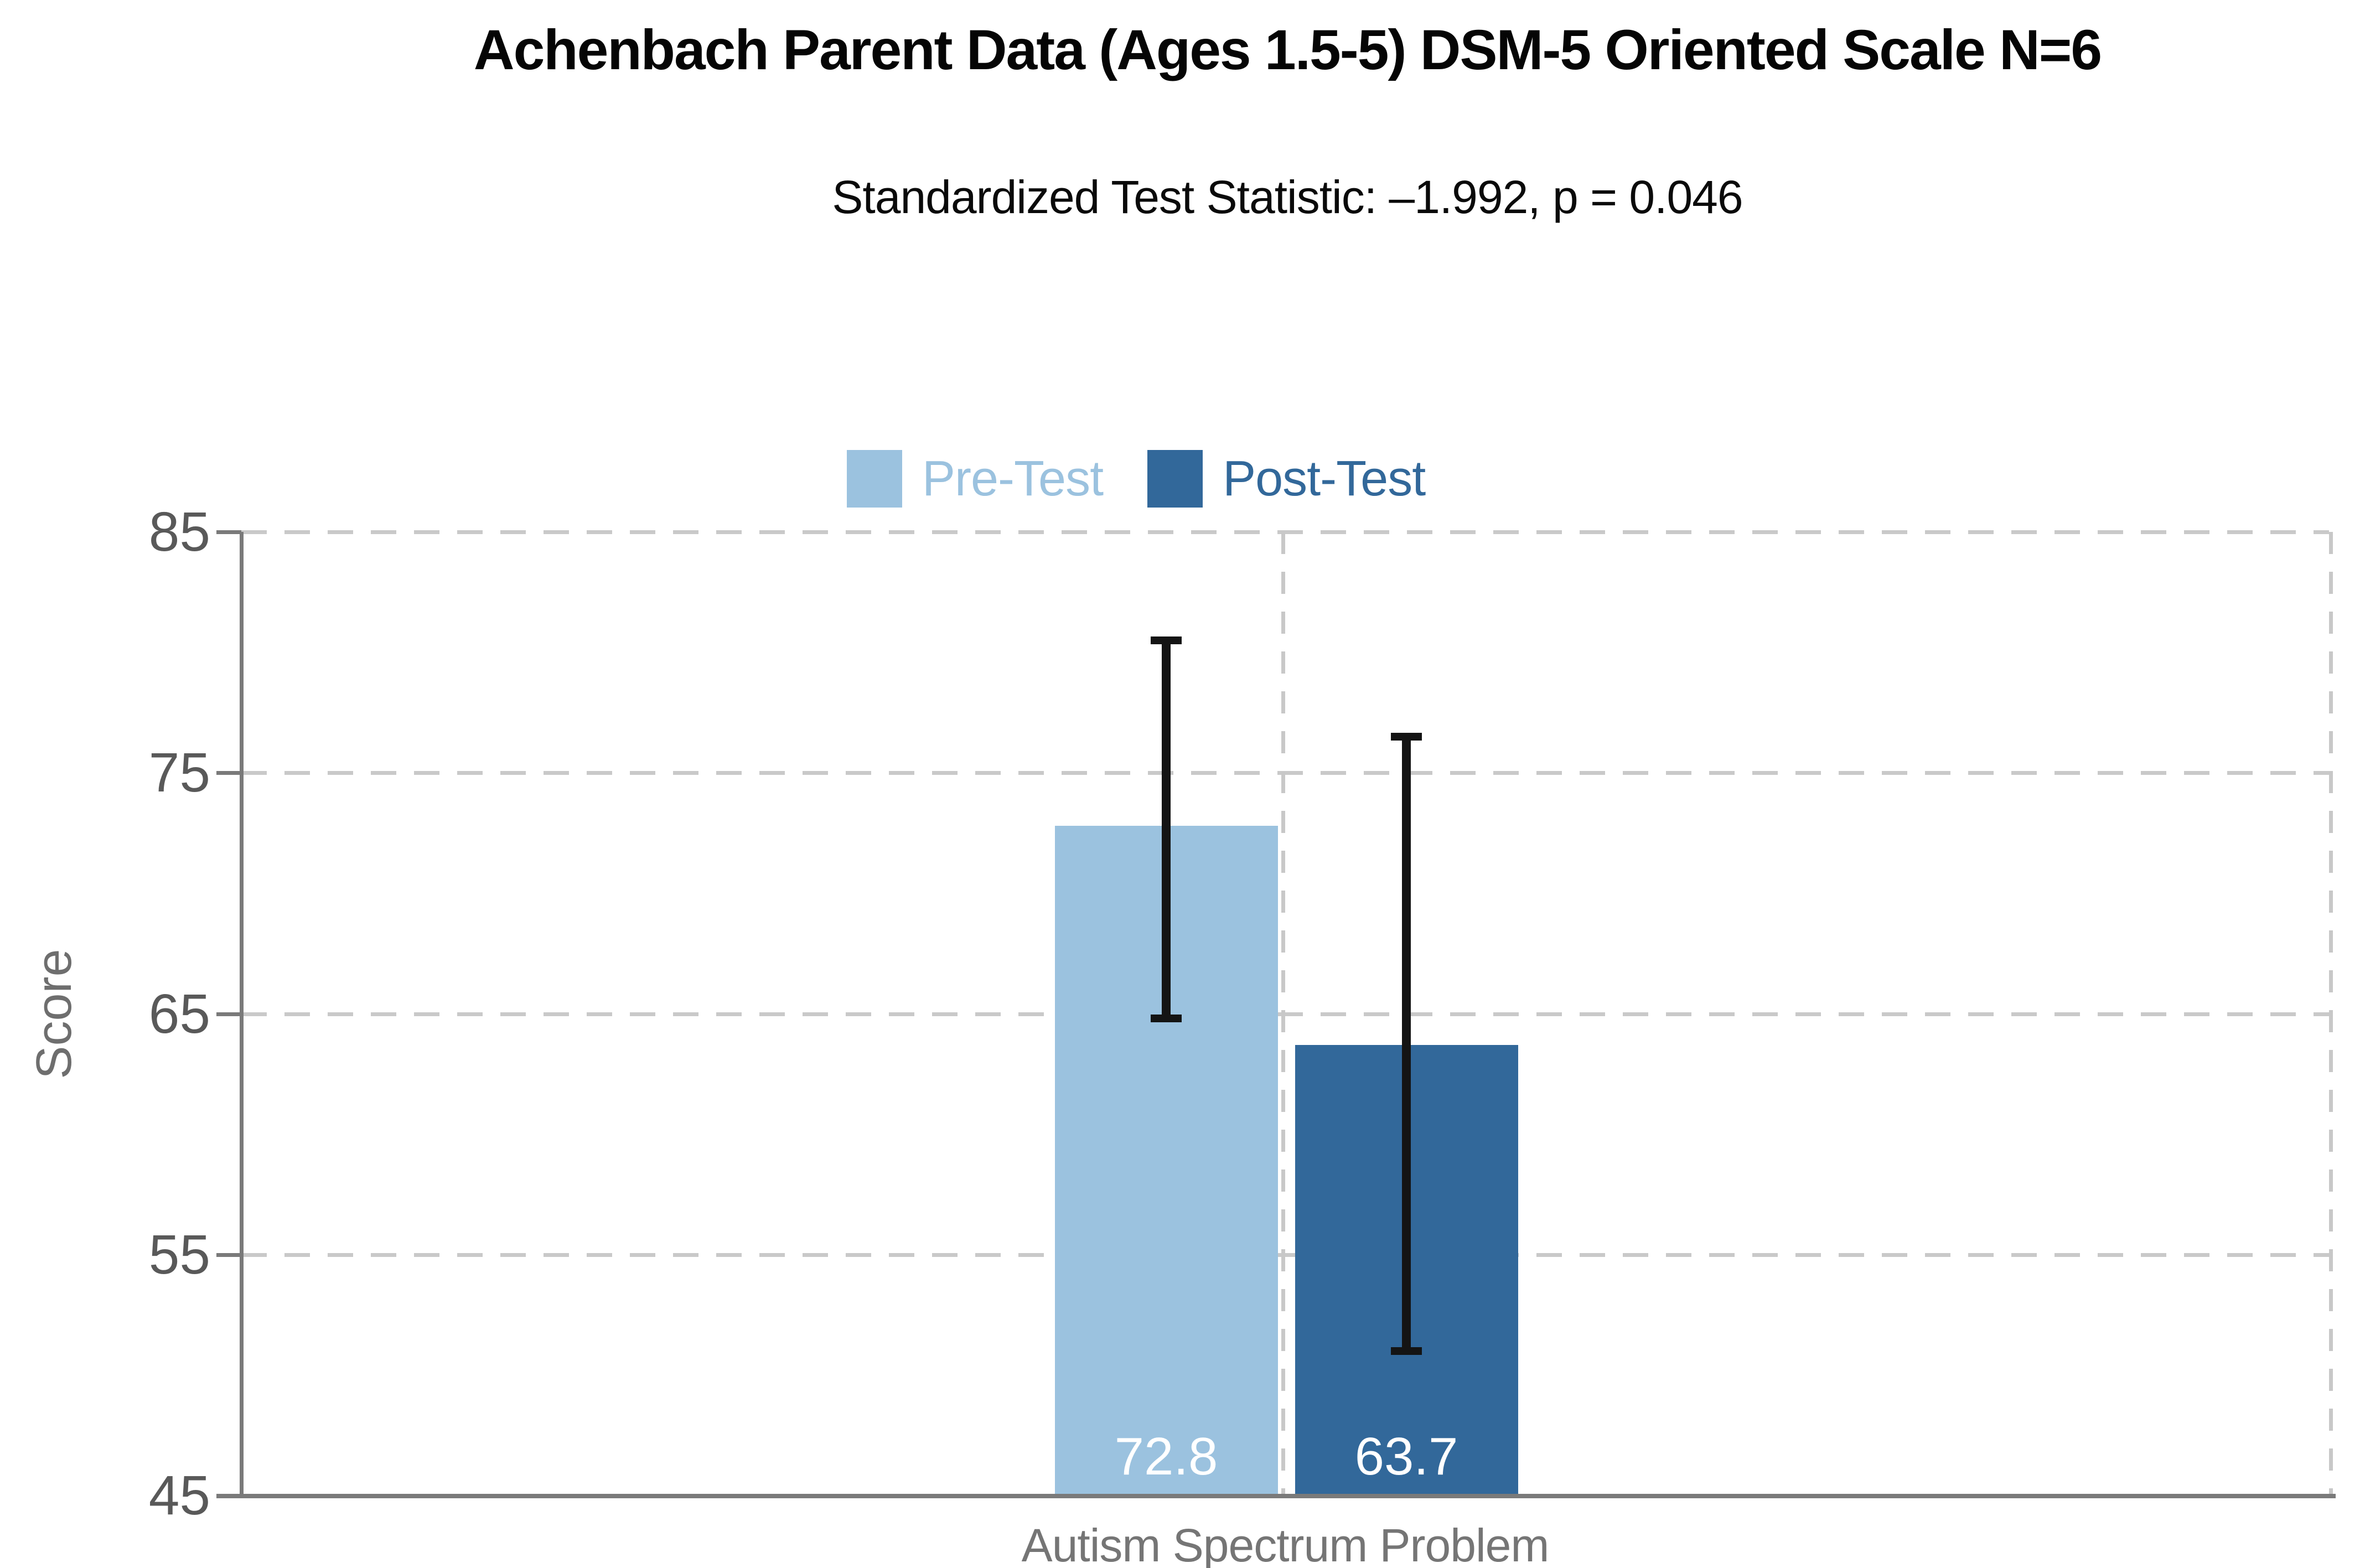  What do you see at coordinates (1136, 479) in the screenshot?
I see `legend: Pre-Test Post-Test` at bounding box center [1136, 479].